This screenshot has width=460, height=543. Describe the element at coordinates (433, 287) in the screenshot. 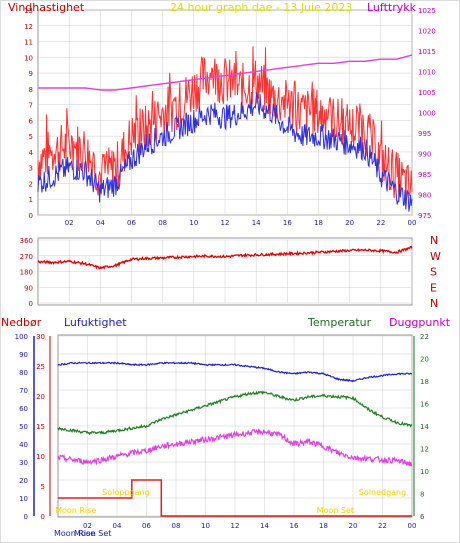

I see `compass-label: E` at that location.